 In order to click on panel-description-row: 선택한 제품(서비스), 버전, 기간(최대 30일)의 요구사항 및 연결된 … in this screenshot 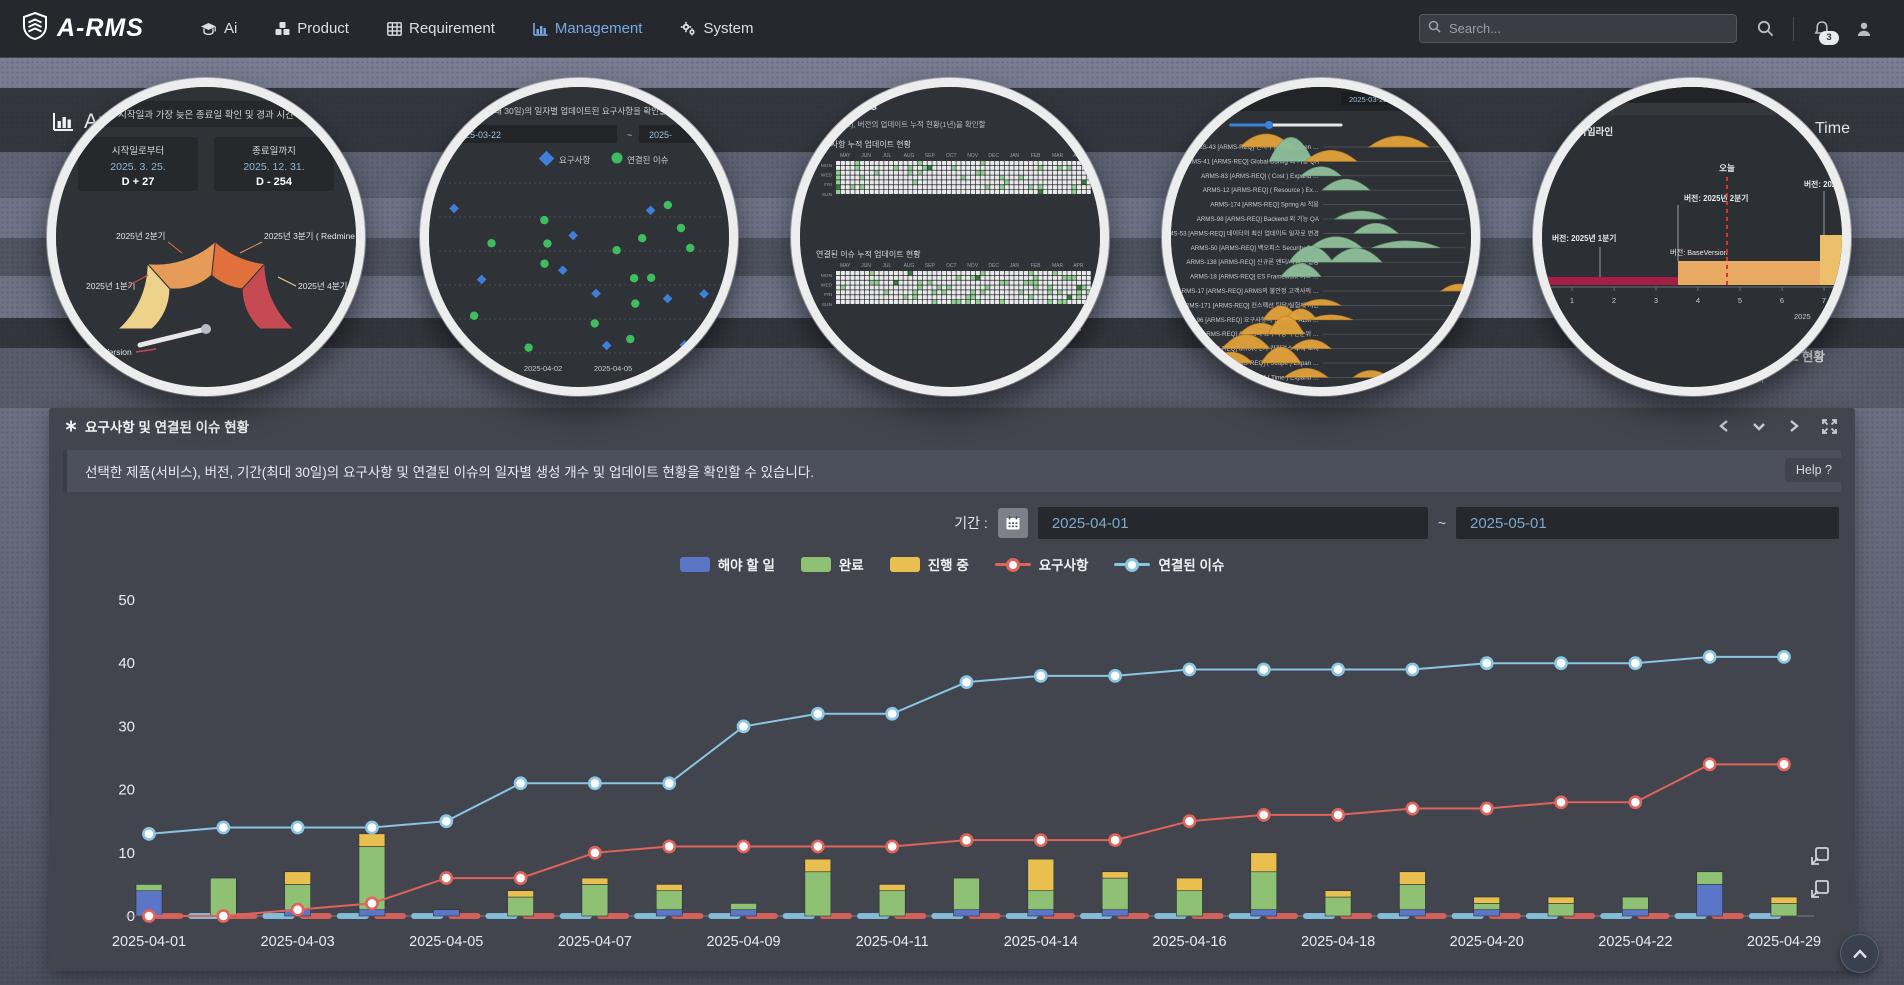, I will do `click(952, 471)`.